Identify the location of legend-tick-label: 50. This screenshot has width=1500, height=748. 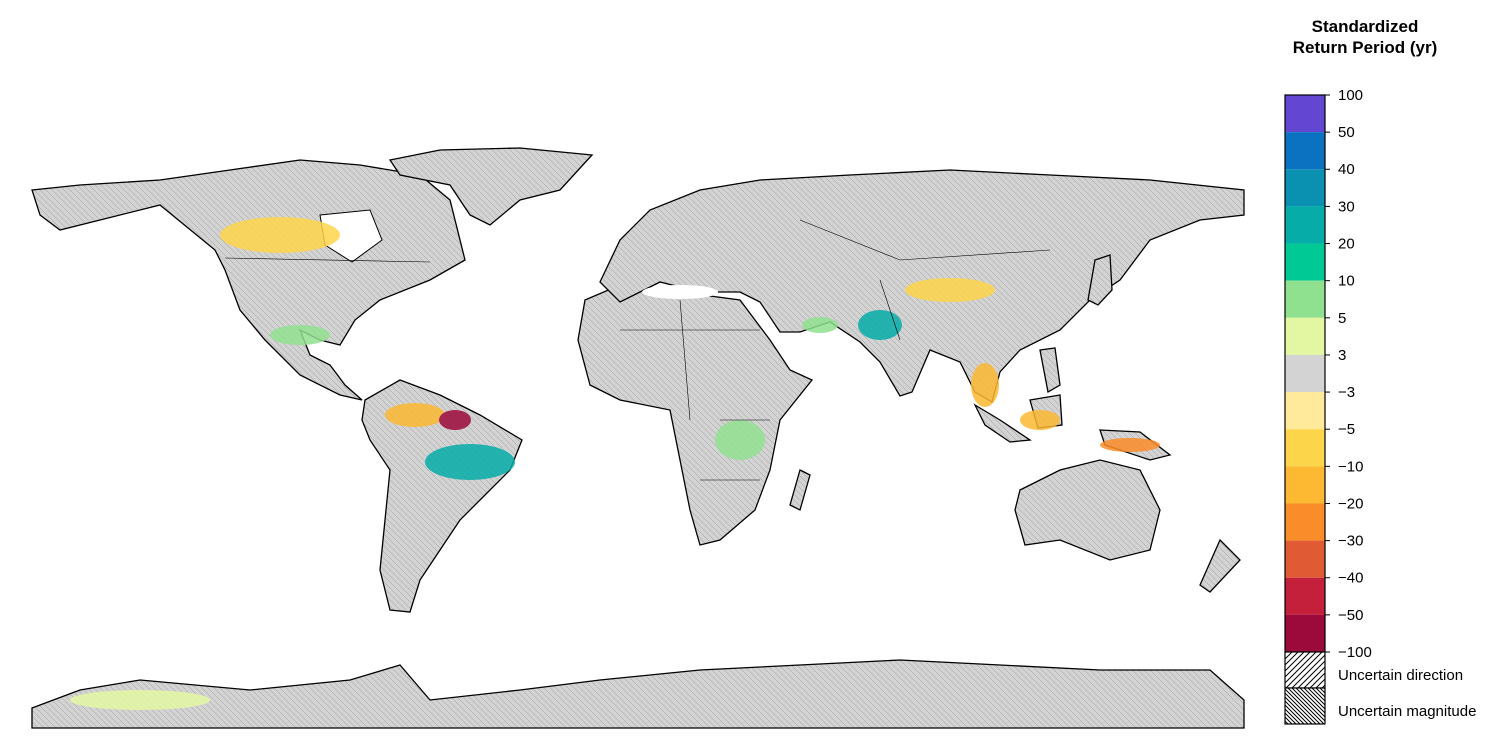
(1346, 132).